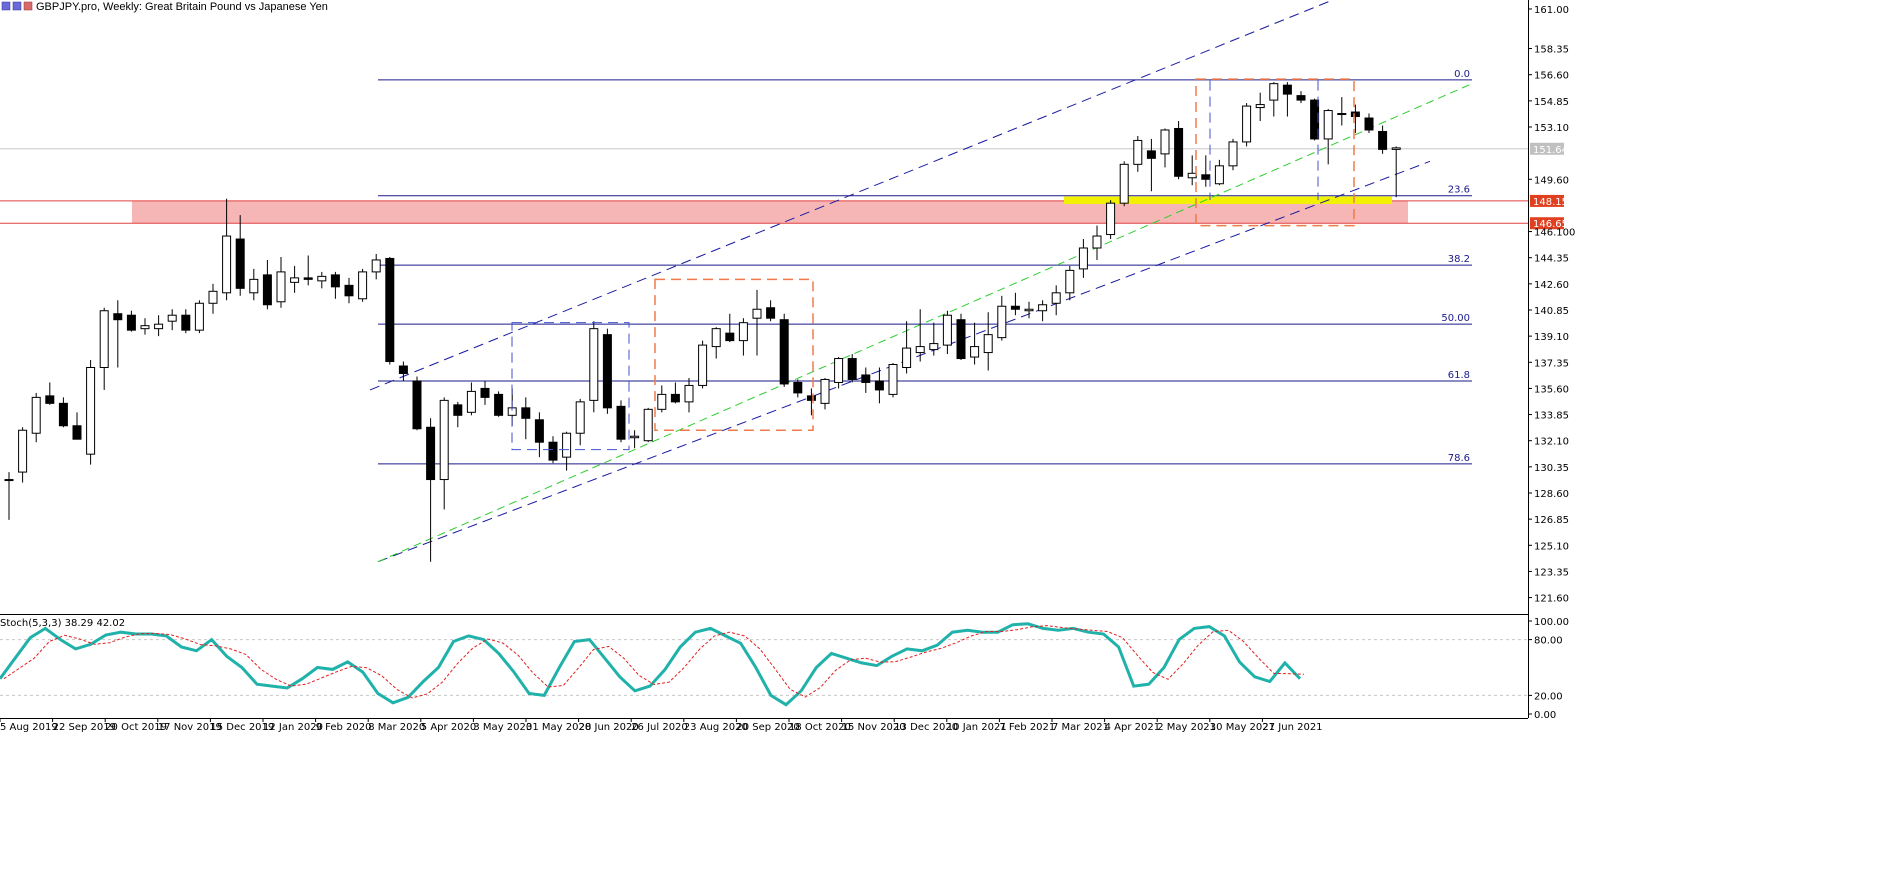  Describe the element at coordinates (1551, 311) in the screenshot. I see `price-label: 140.85` at that location.